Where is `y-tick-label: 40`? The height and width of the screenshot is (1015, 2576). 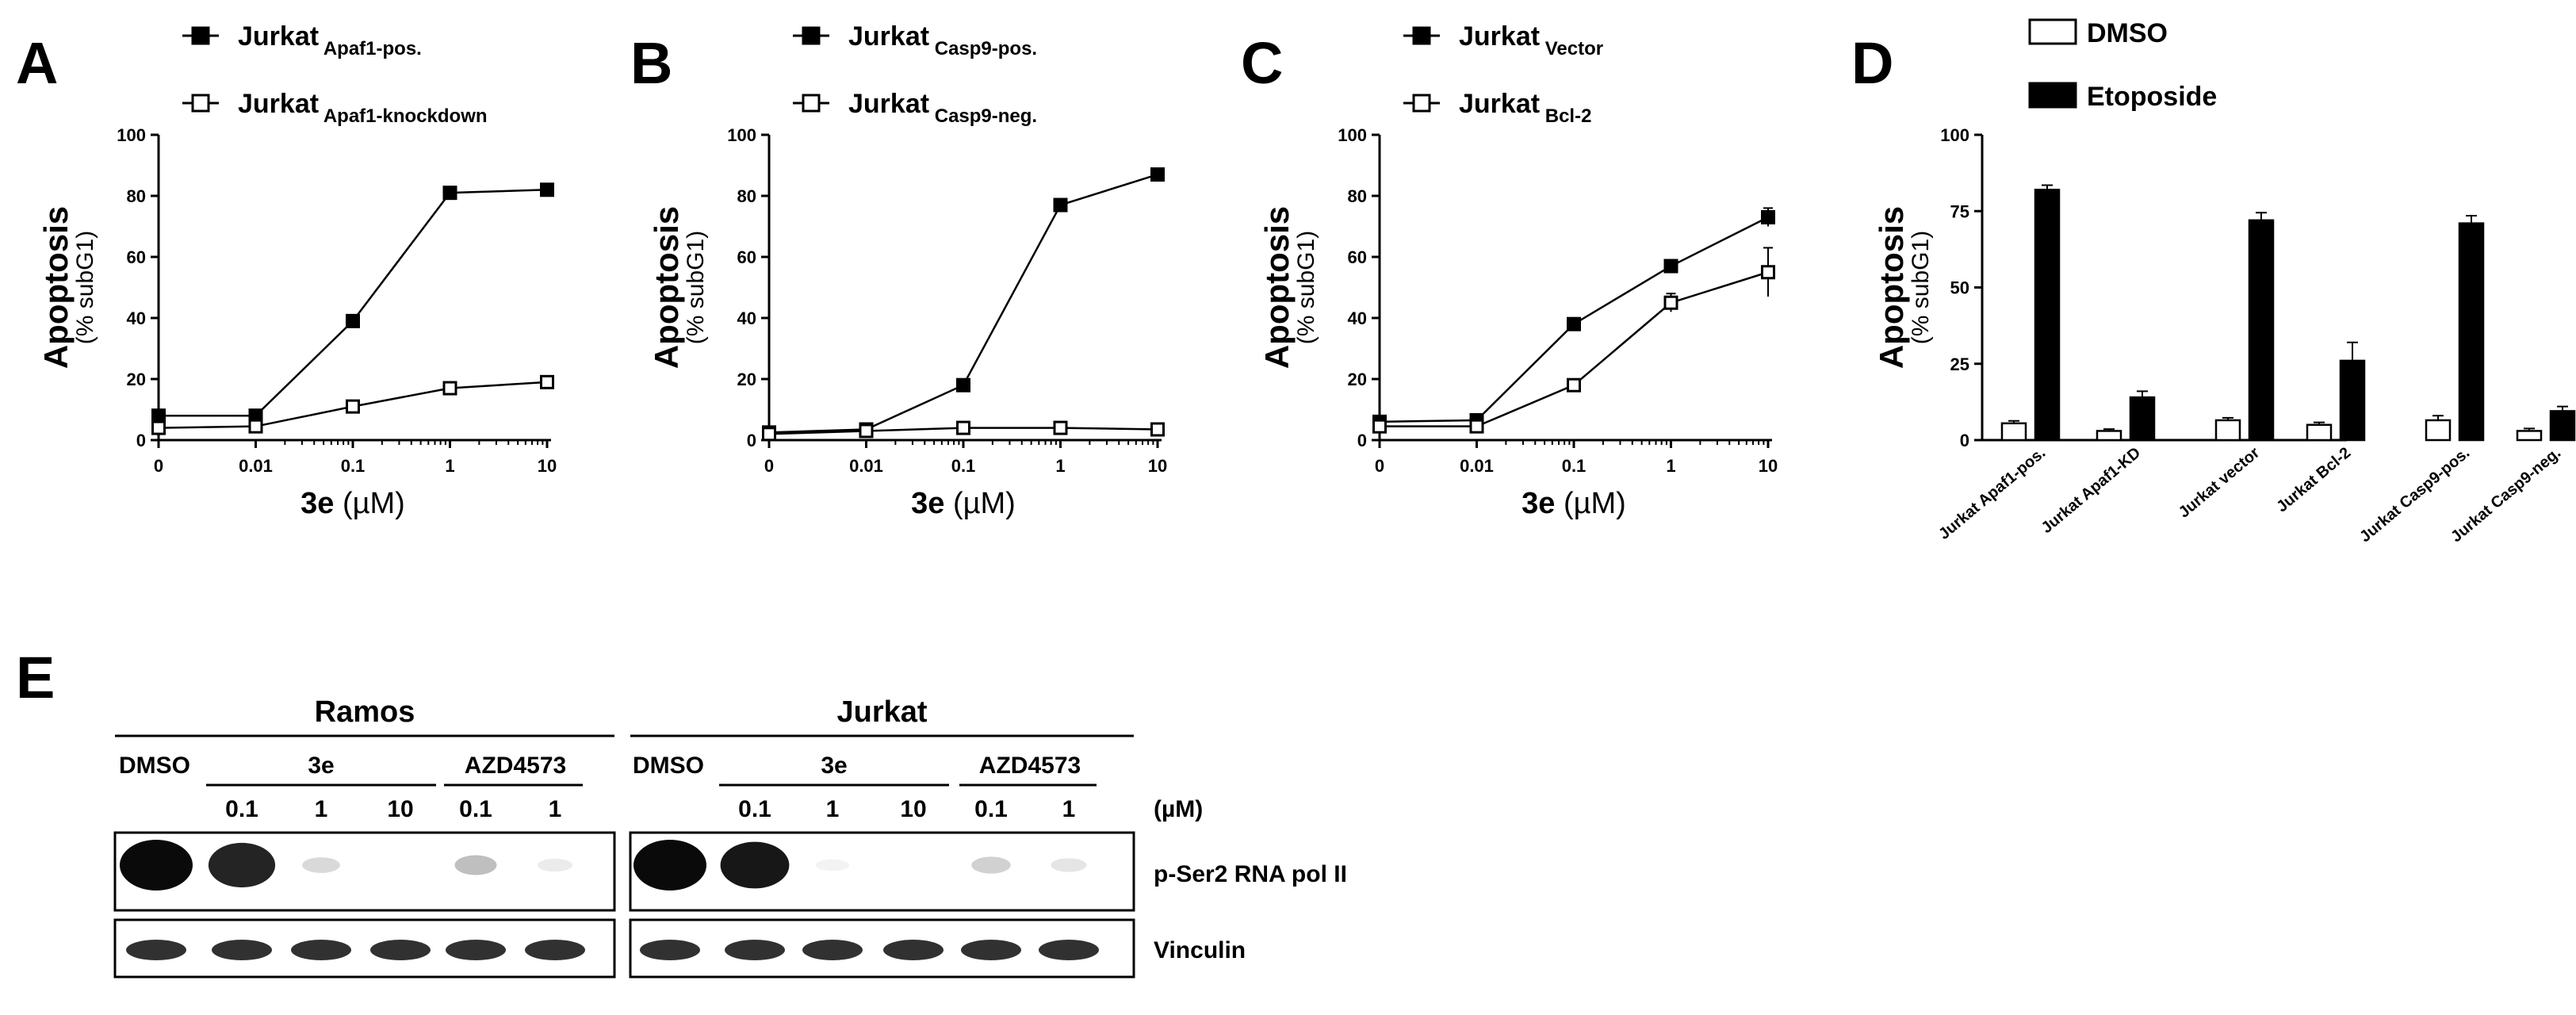
y-tick-label: 40 is located at coordinates (136, 318).